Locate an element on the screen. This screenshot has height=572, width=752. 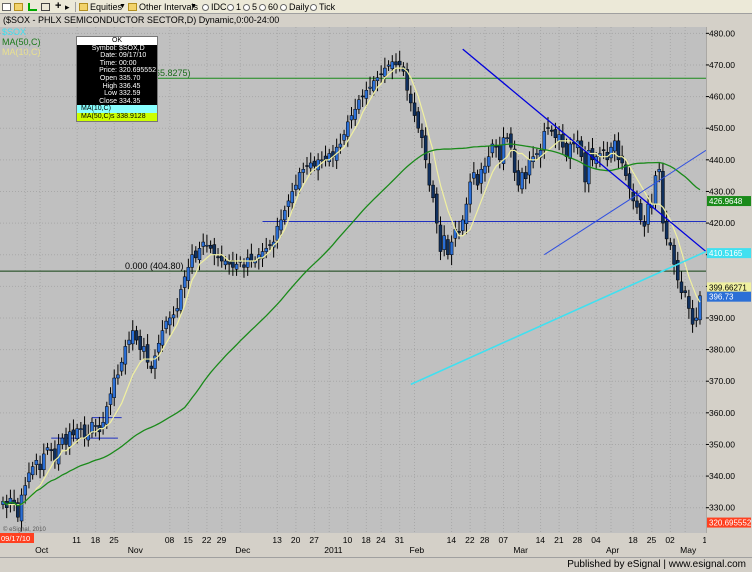
legend-ma10: MA(10,C) is located at coordinates (21, 52).